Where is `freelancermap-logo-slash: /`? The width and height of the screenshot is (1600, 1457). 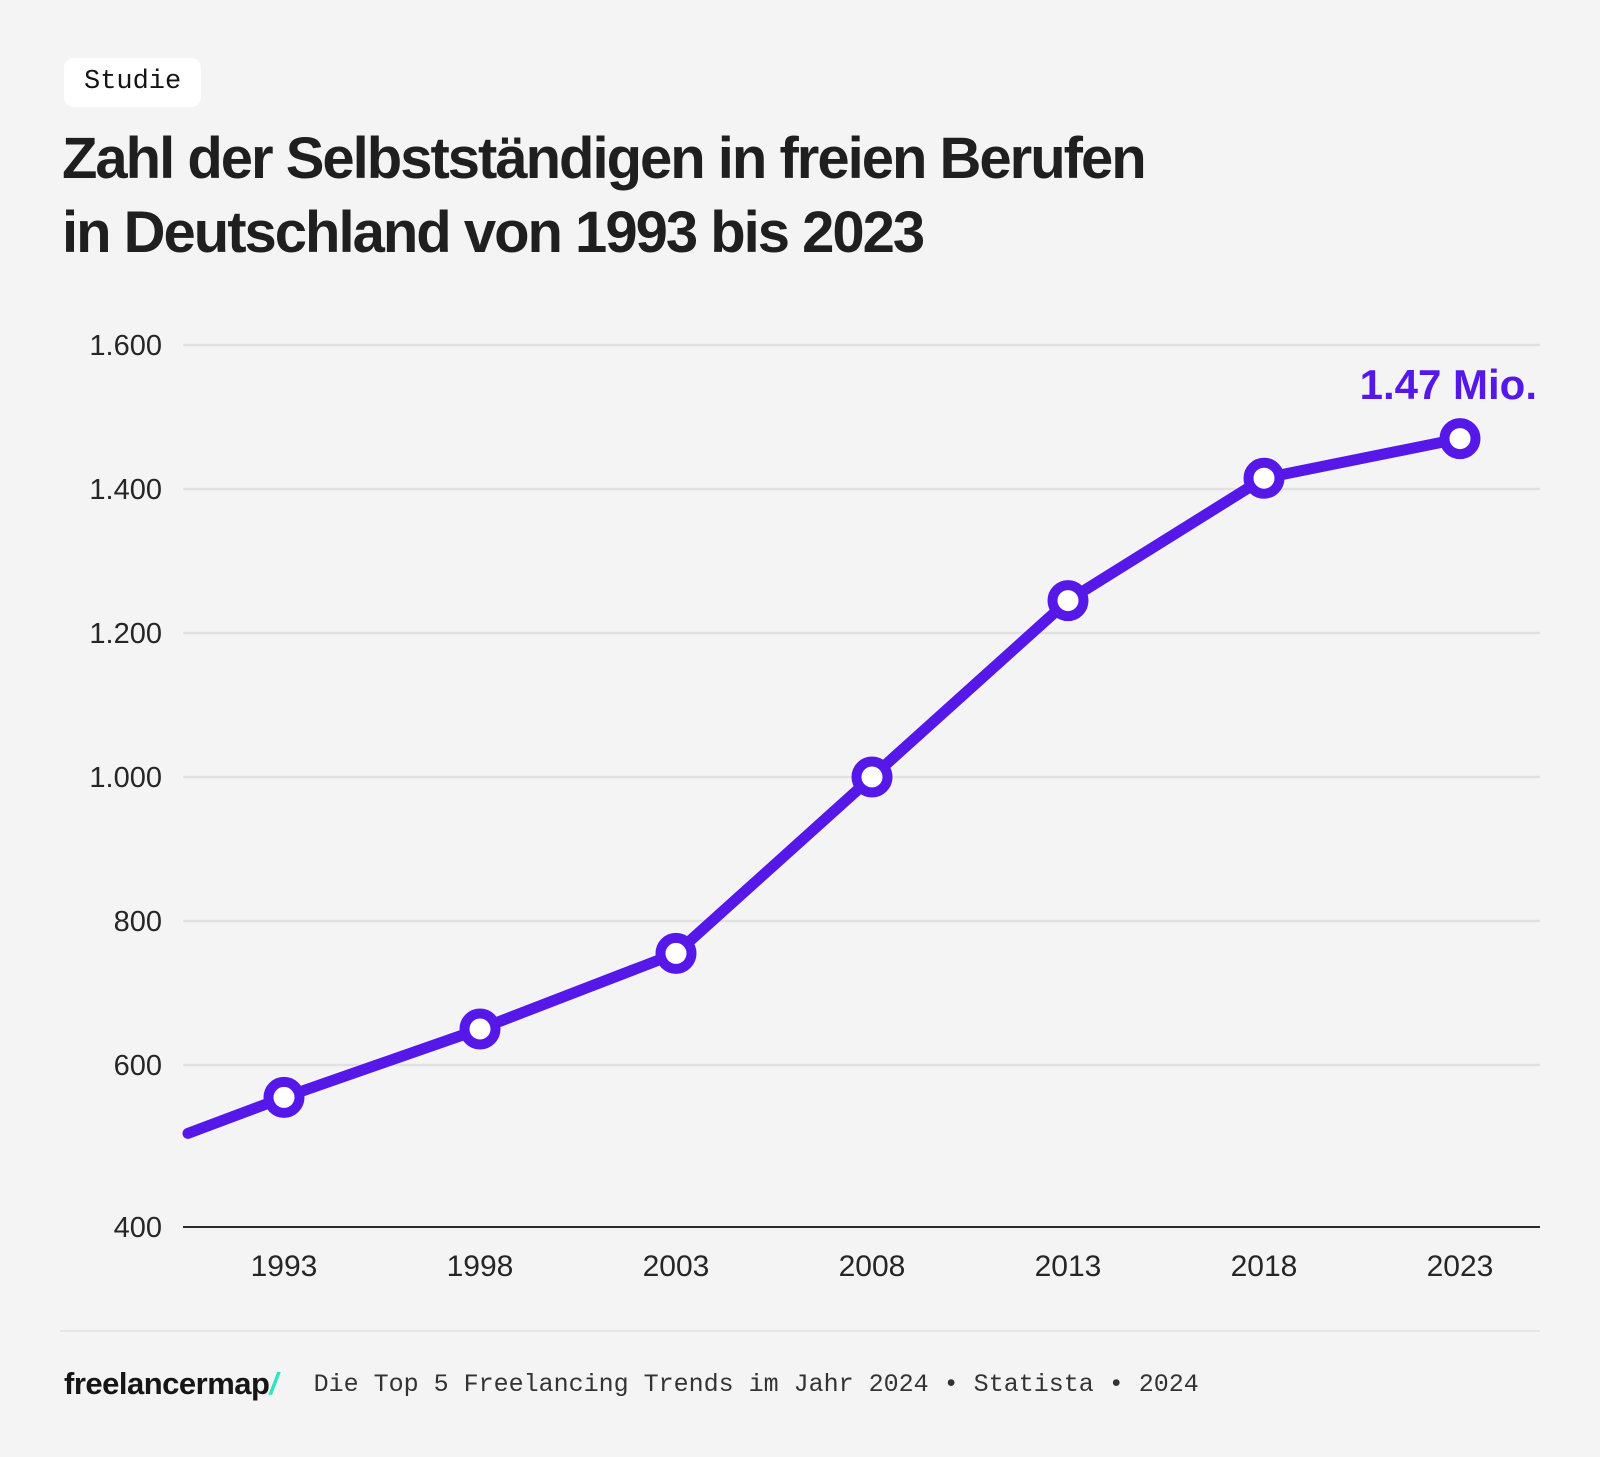 freelancermap-logo-slash: / is located at coordinates (273, 1383).